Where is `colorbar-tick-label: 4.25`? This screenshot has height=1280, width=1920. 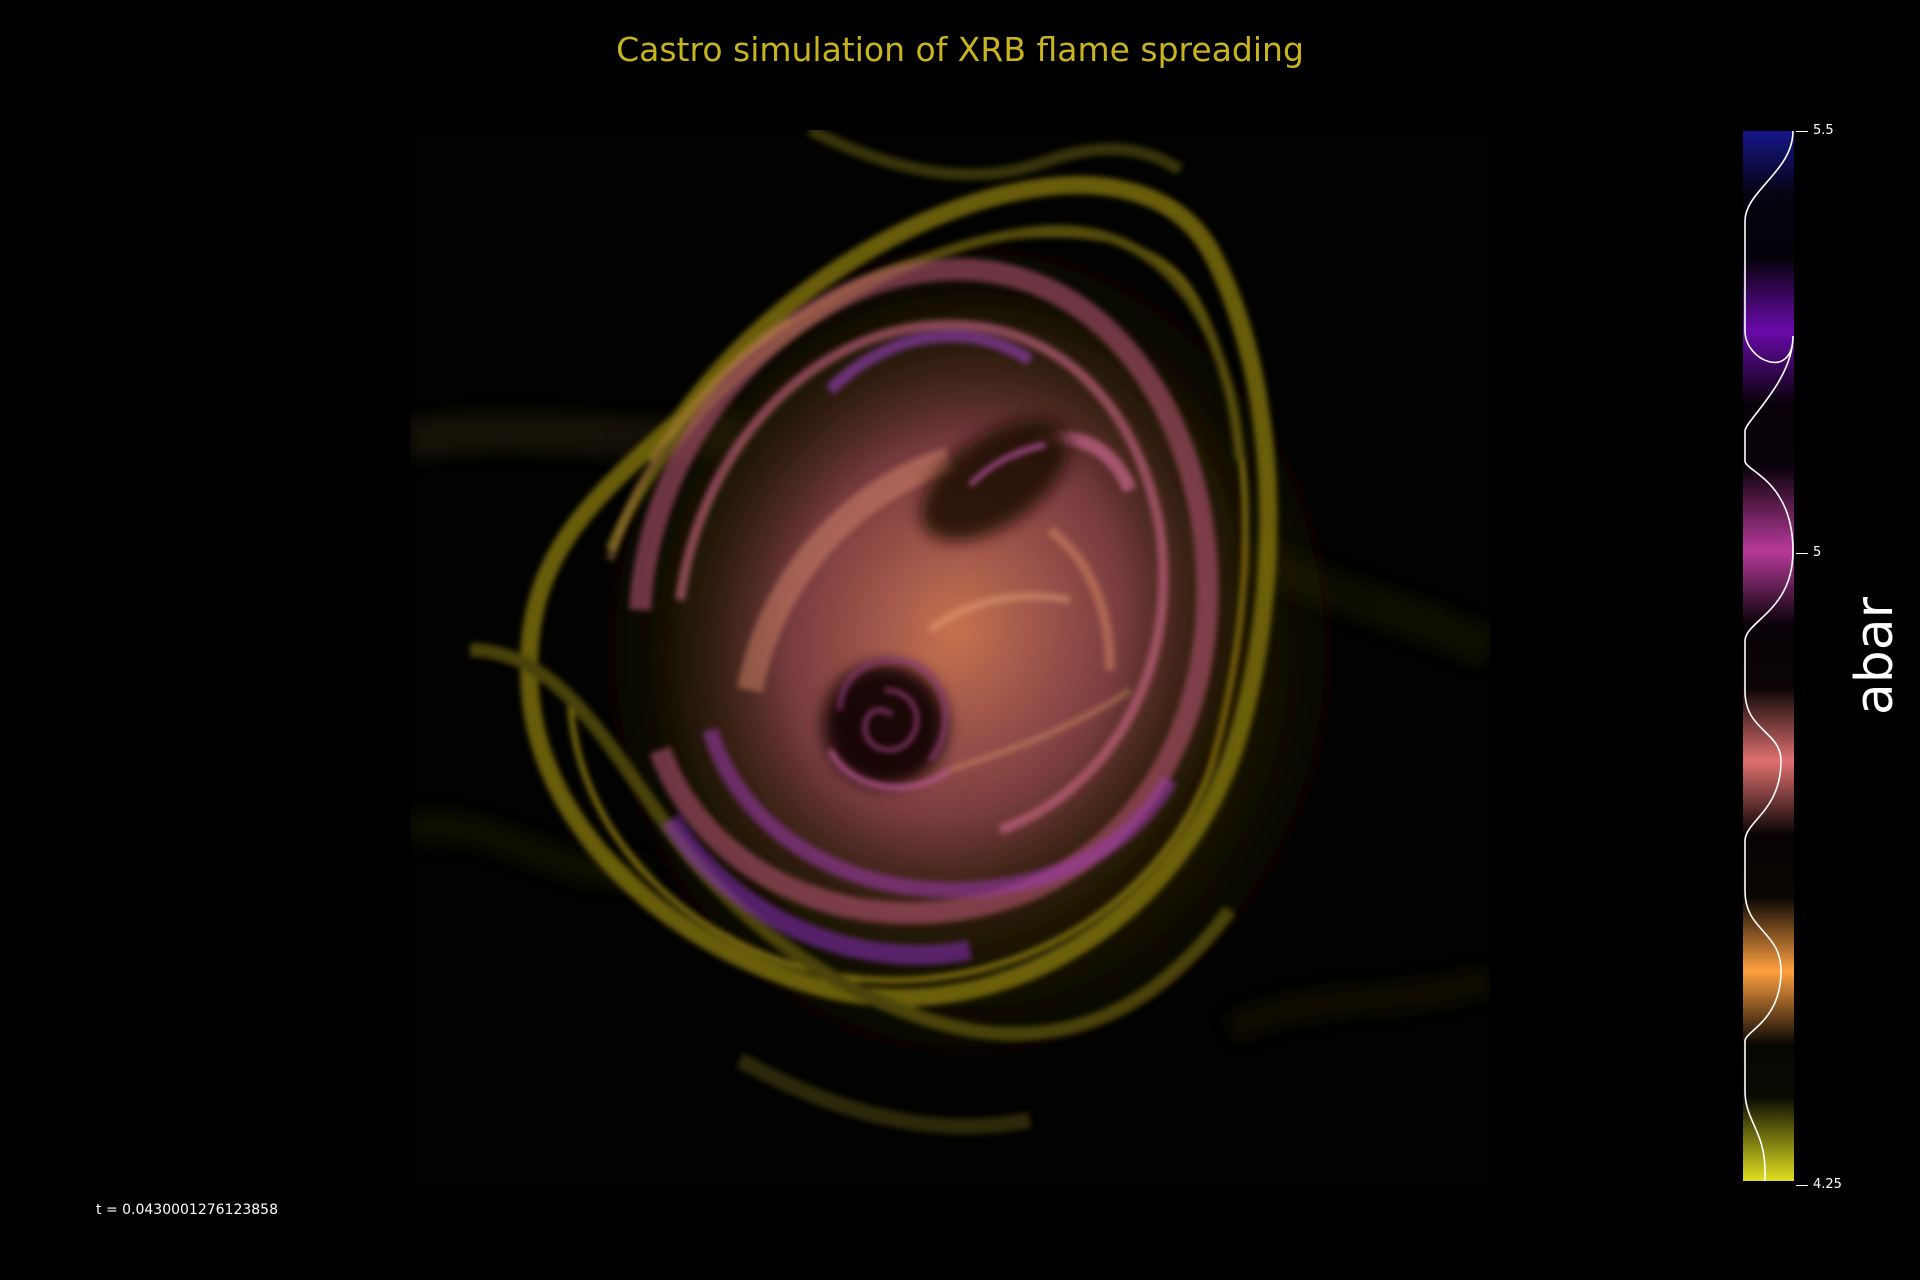
colorbar-tick-label: 4.25 is located at coordinates (1827, 1184).